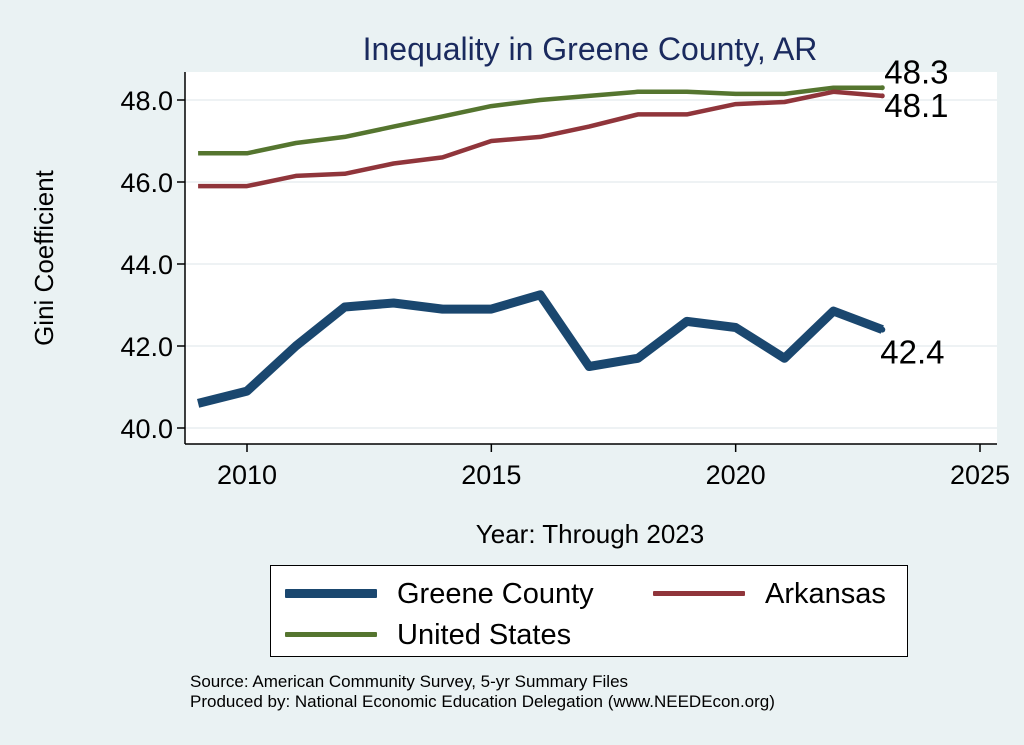 This screenshot has height=745, width=1024. Describe the element at coordinates (589, 611) in the screenshot. I see `chart-legend: Greene County Arkansas United States` at that location.